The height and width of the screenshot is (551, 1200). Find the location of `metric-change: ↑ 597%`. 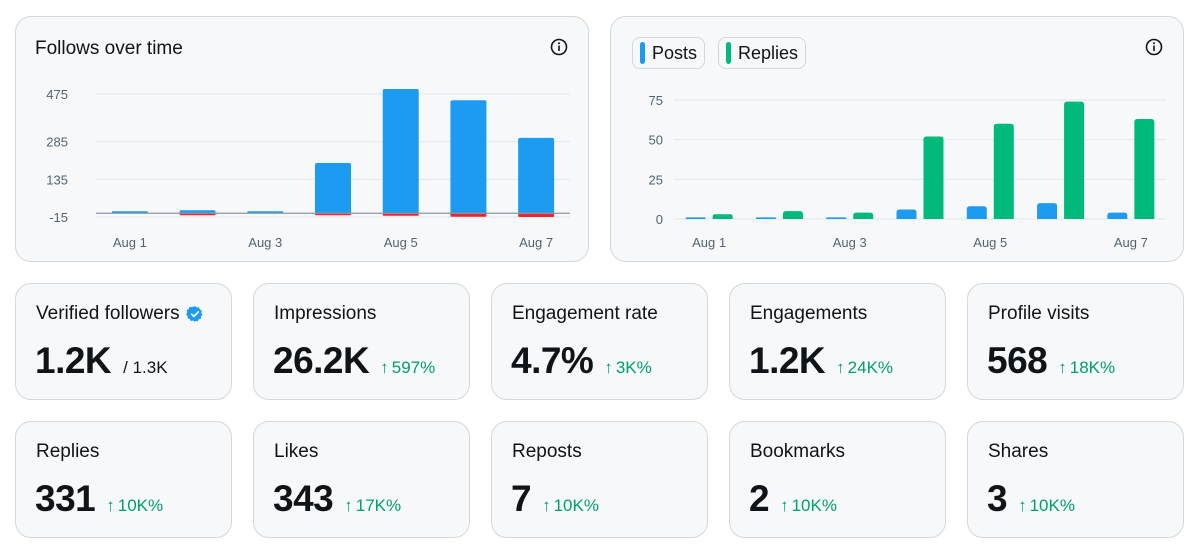

metric-change: ↑ 597% is located at coordinates (407, 368).